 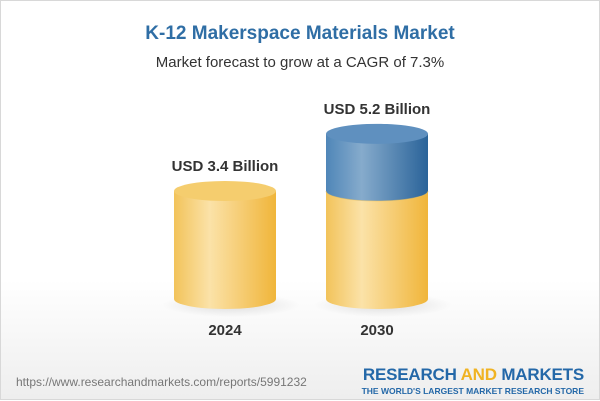 What do you see at coordinates (225, 166) in the screenshot?
I see `data-label: USD 3.4 Billion` at bounding box center [225, 166].